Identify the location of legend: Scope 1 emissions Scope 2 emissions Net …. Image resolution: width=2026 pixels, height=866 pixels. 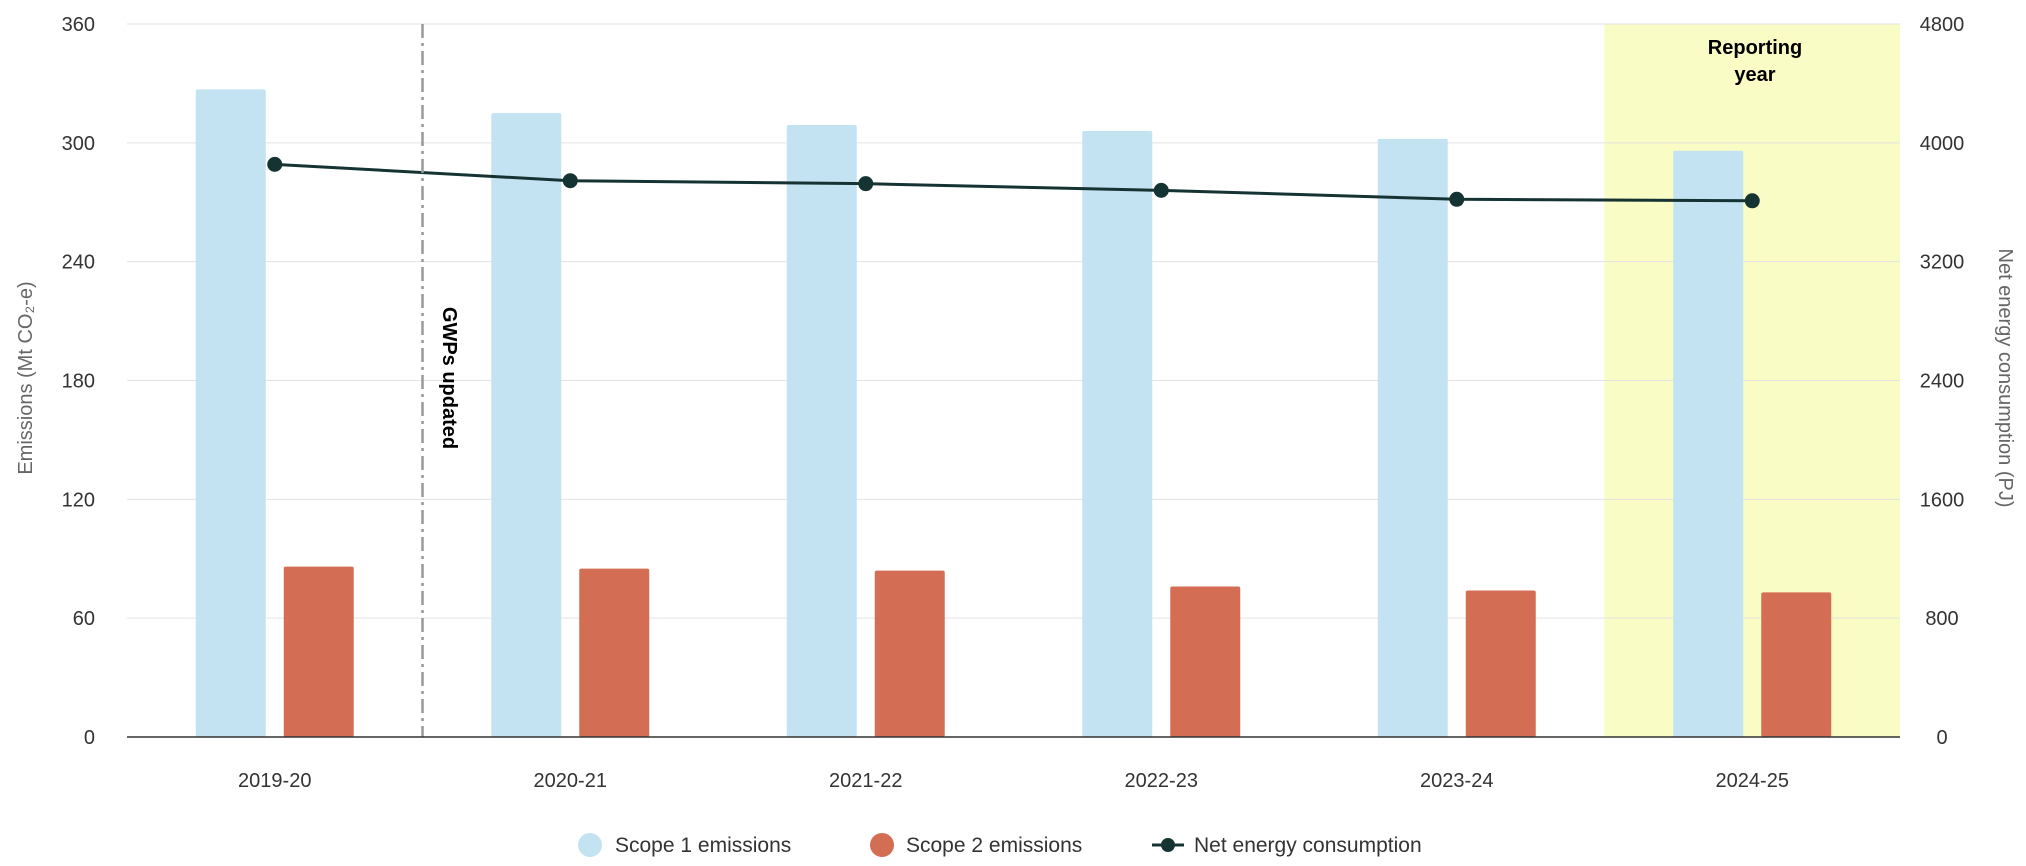
(1000, 845).